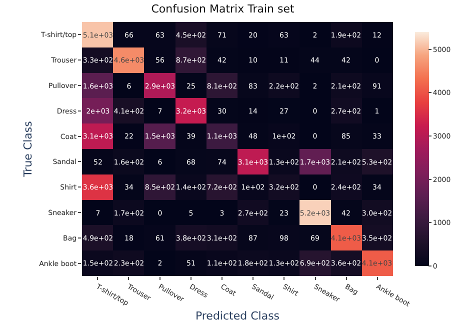 The image size is (474, 332). I want to click on y-axis-title: True Class, so click(28, 149).